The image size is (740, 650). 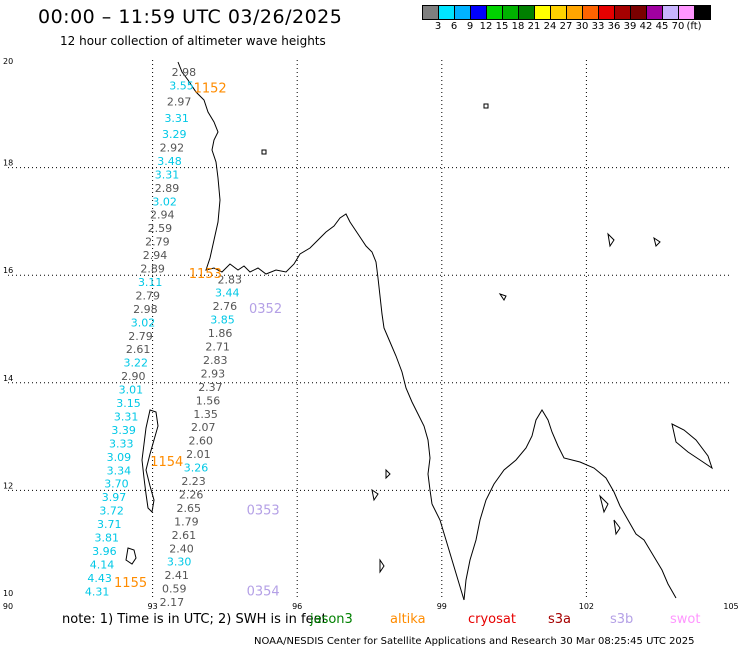 I want to click on longitude-label: 93, so click(x=153, y=606).